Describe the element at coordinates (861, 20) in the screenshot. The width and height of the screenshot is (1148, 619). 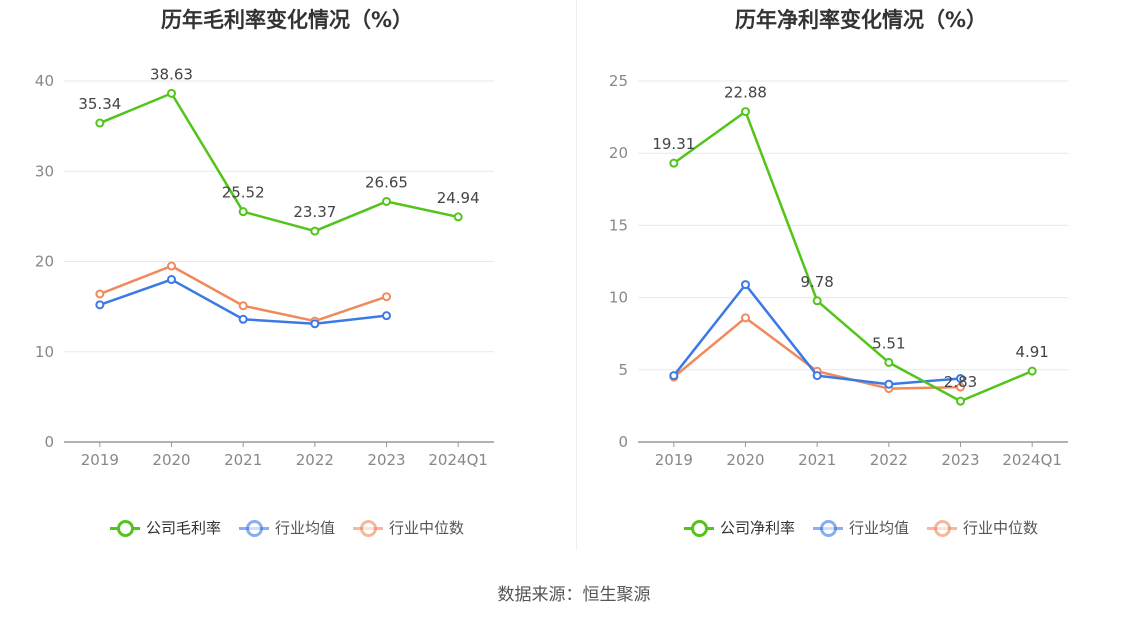
I see `chart-title: 历年净利率变化情况（%）` at that location.